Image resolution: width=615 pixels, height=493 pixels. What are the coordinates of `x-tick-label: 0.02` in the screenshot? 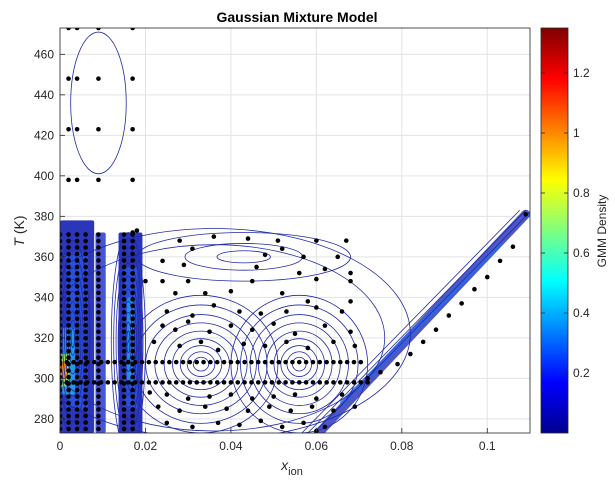 It's located at (146, 446).